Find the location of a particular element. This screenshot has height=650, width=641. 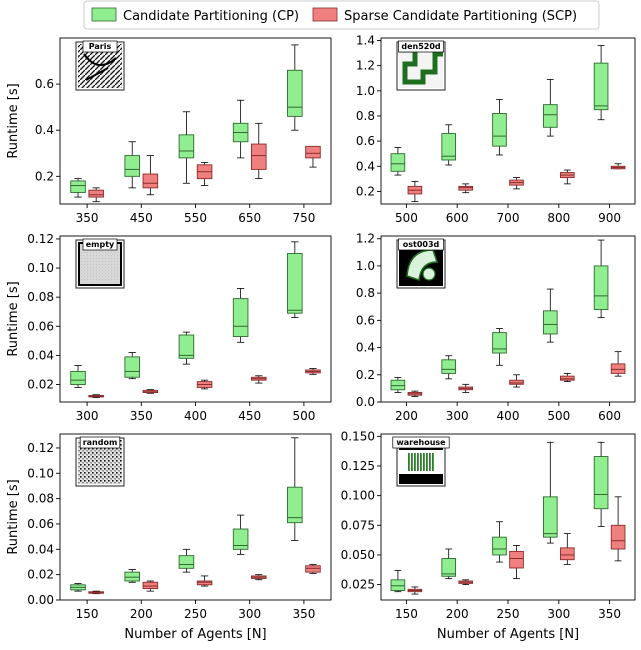

y-tick-label: 0.00 is located at coordinates (40, 600).